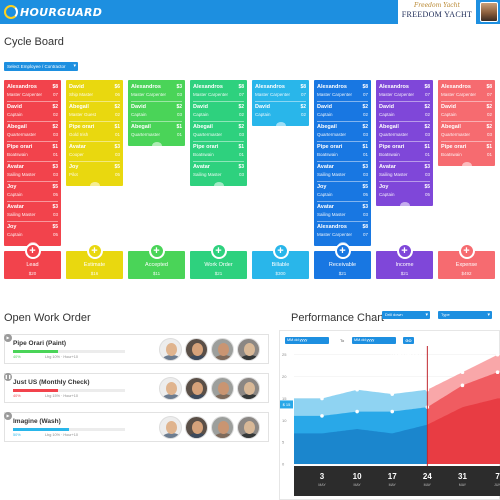 The width and height of the screenshot is (500, 500). What do you see at coordinates (489, 12) in the screenshot?
I see `user-avatar` at bounding box center [489, 12].